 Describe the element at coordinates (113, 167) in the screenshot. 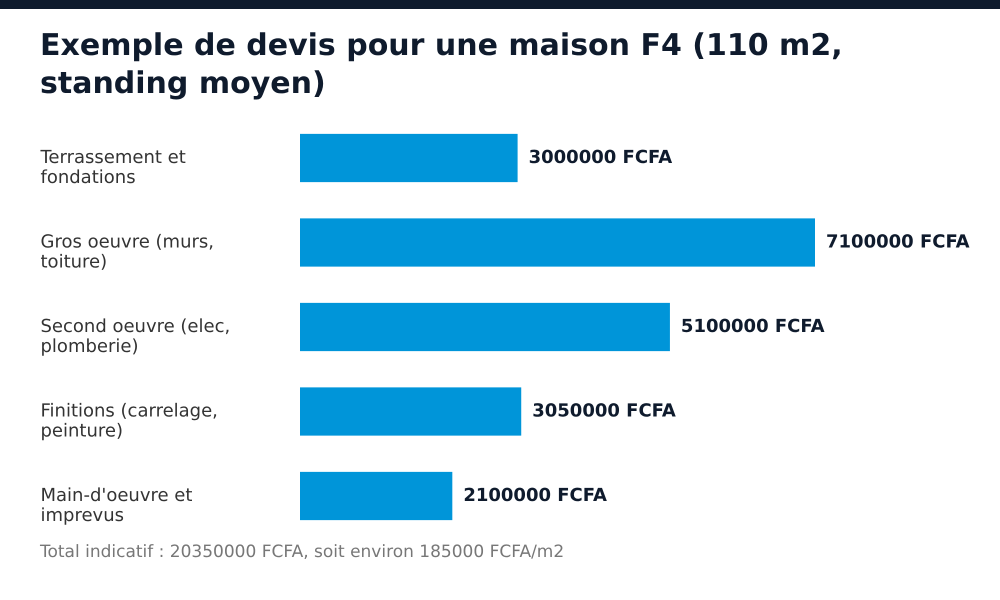

I see `y-tick-label: Terrassement et fondations` at that location.